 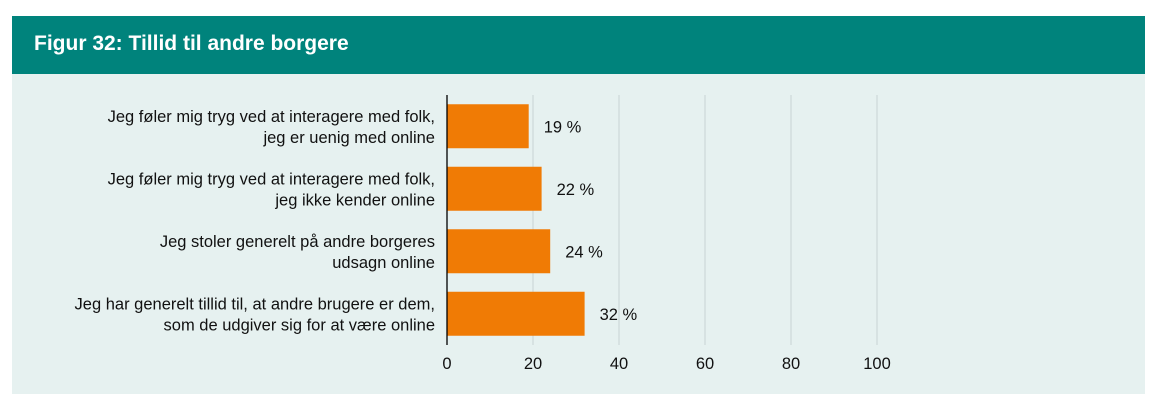 What do you see at coordinates (791, 364) in the screenshot?
I see `x-tick-label-80: 80` at bounding box center [791, 364].